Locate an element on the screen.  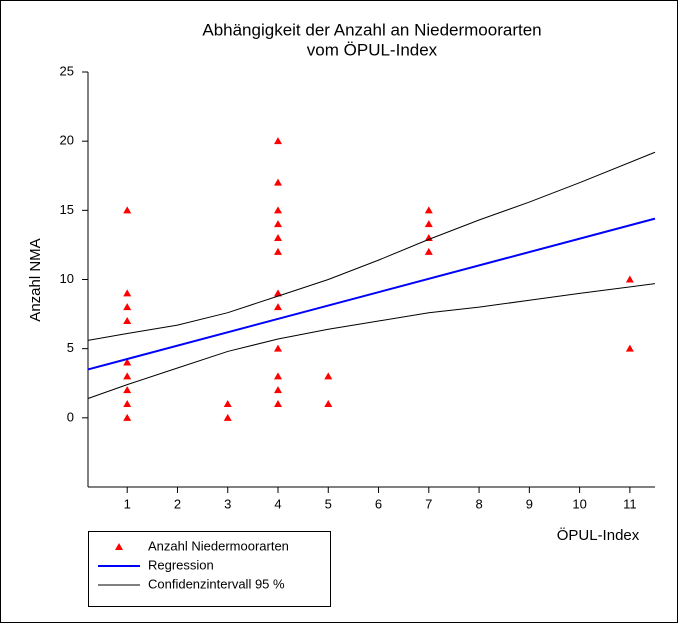
x-tick-label: 11 is located at coordinates (630, 503).